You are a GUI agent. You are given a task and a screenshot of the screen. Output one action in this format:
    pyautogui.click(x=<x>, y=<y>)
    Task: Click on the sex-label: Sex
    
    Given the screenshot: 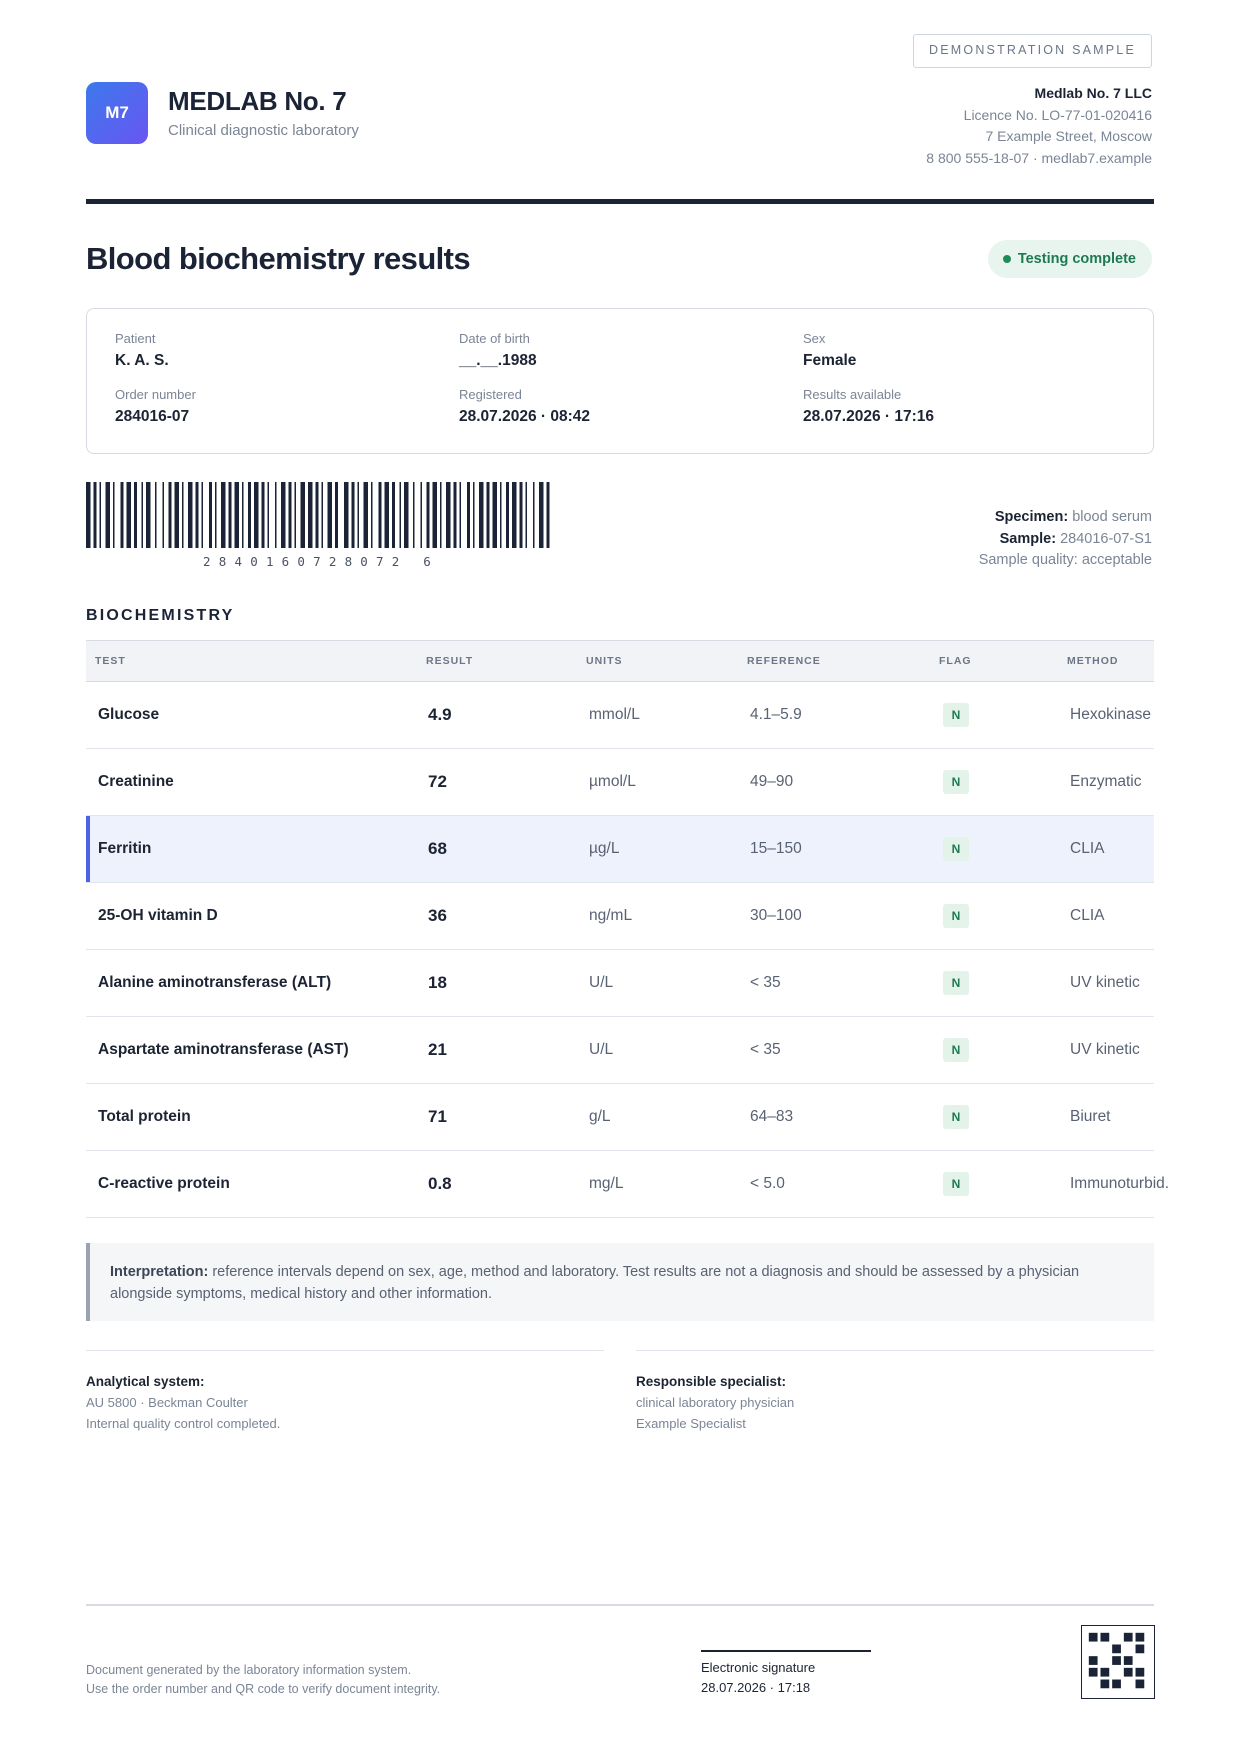 What is the action you would take?
    pyautogui.click(x=814, y=338)
    